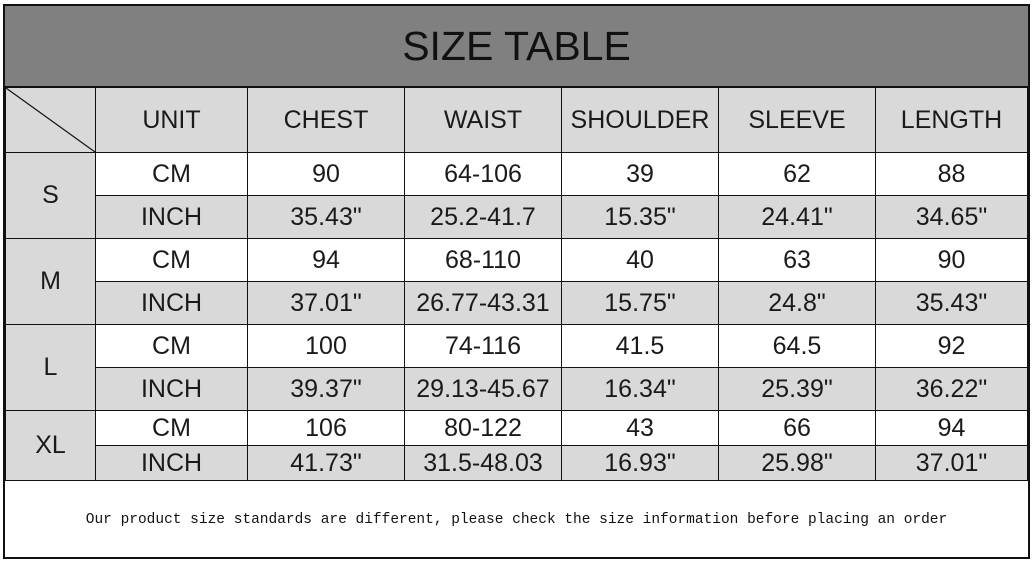  I want to click on header-sleeve: SLEEVE, so click(797, 120).